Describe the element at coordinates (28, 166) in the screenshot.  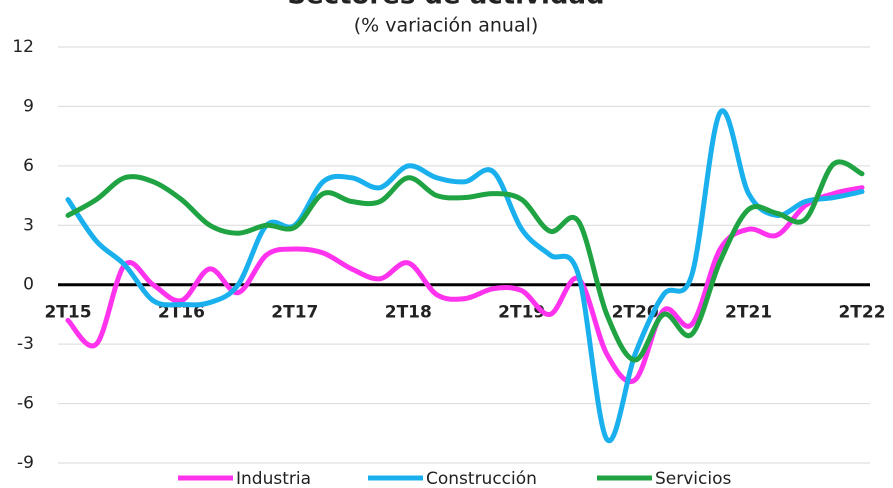
I see `y-tick-label: 6` at that location.